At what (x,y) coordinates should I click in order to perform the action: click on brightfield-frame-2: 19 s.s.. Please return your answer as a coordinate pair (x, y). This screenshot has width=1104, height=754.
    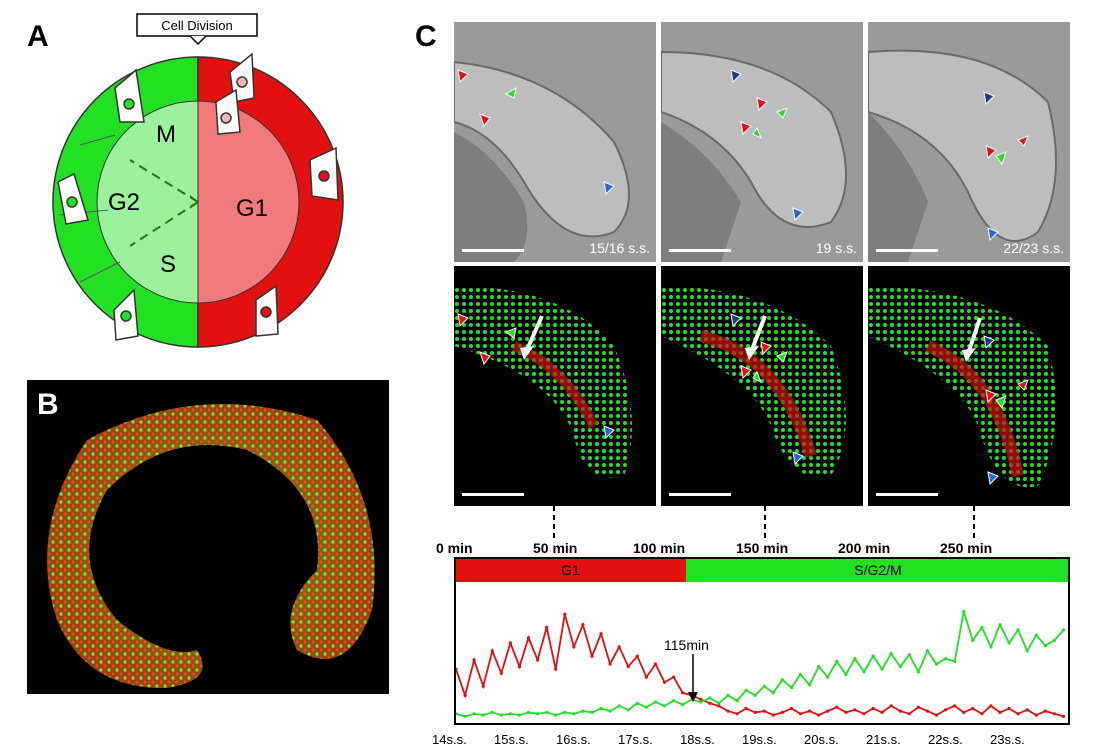
    Looking at the image, I should click on (762, 142).